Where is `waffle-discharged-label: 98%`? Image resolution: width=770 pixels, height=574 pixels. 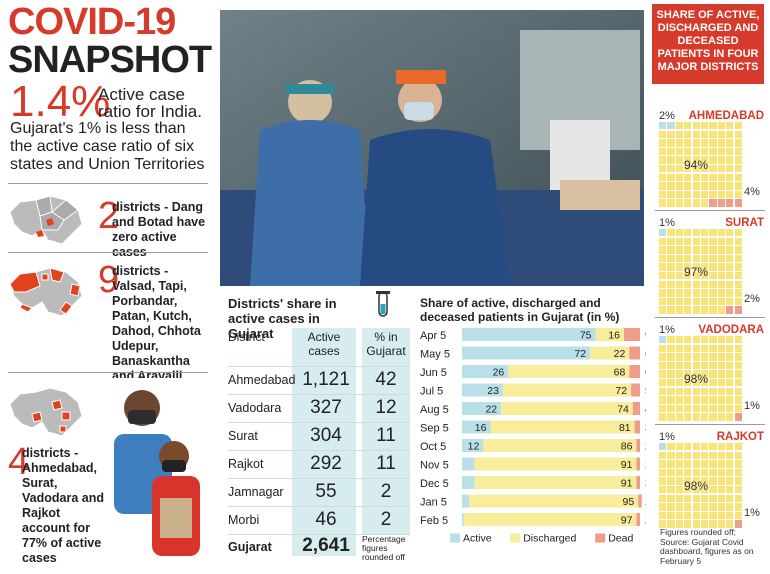 waffle-discharged-label: 98% is located at coordinates (696, 486).